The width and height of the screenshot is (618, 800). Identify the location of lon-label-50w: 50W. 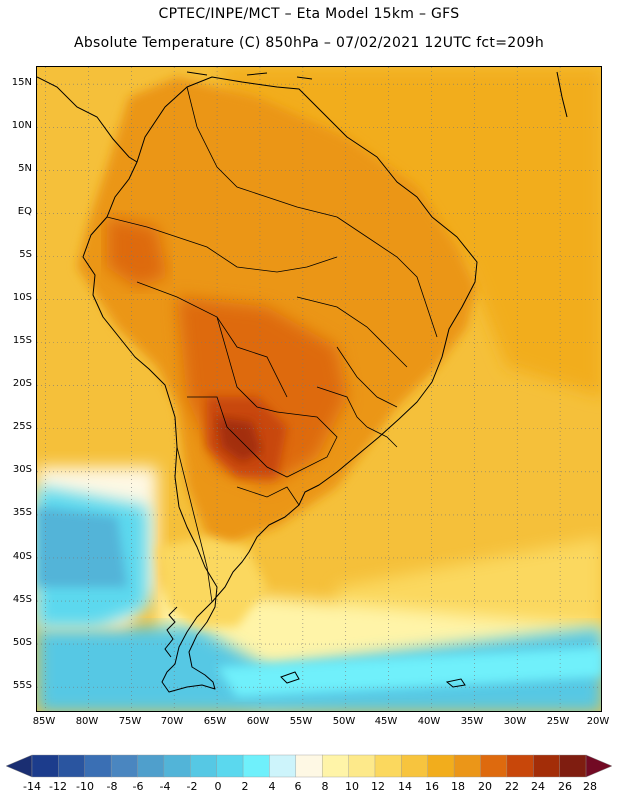
(344, 721).